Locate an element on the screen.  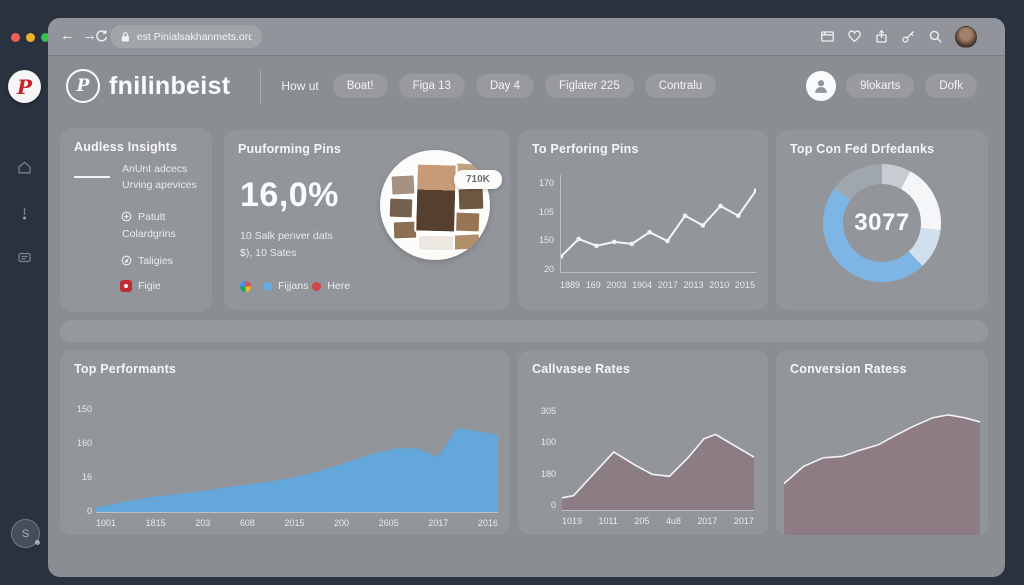
portrait-pin is located at coordinates (436, 198).